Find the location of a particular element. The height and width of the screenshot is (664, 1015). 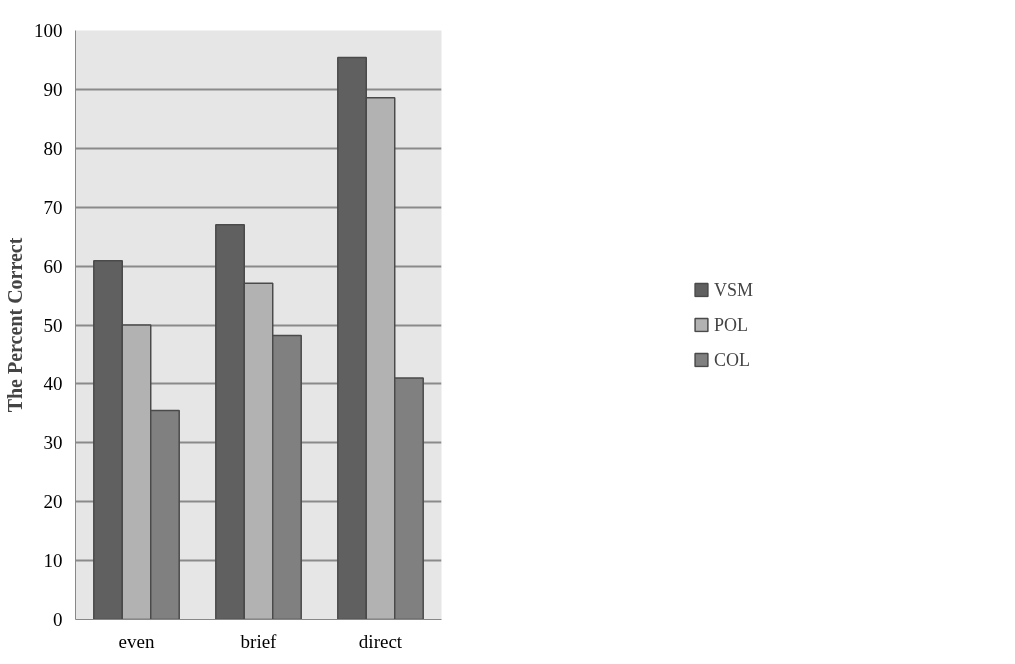

y-tick-label: 60 is located at coordinates (53, 266).